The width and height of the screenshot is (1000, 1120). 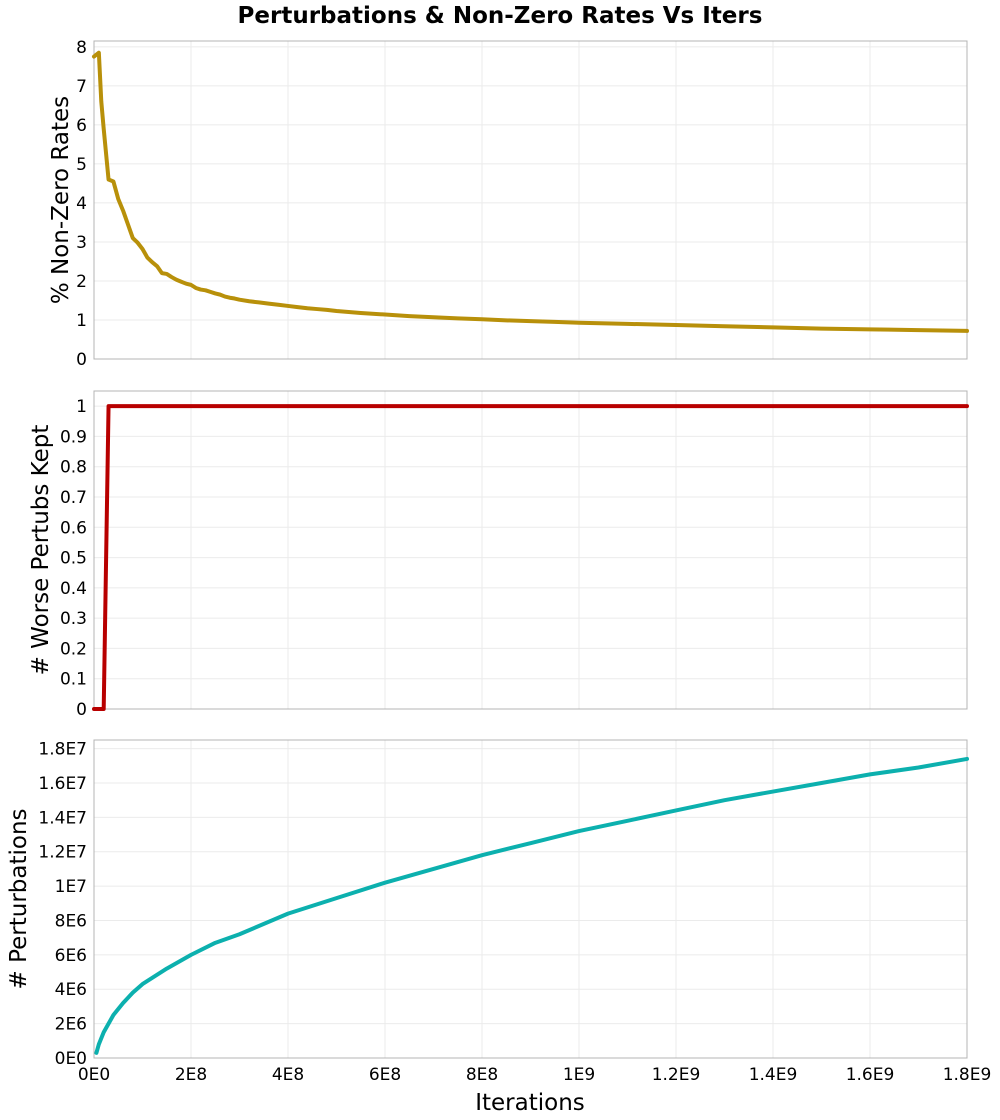 I want to click on y-tick-label: 2E6, so click(x=71, y=1025).